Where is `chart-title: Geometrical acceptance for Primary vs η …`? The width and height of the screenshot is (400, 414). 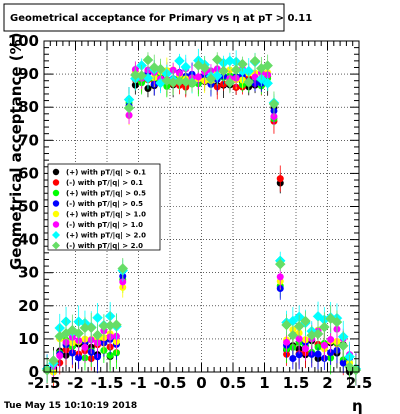
chart-title: Geometrical acceptance for Primary vs η … is located at coordinates (161, 18).